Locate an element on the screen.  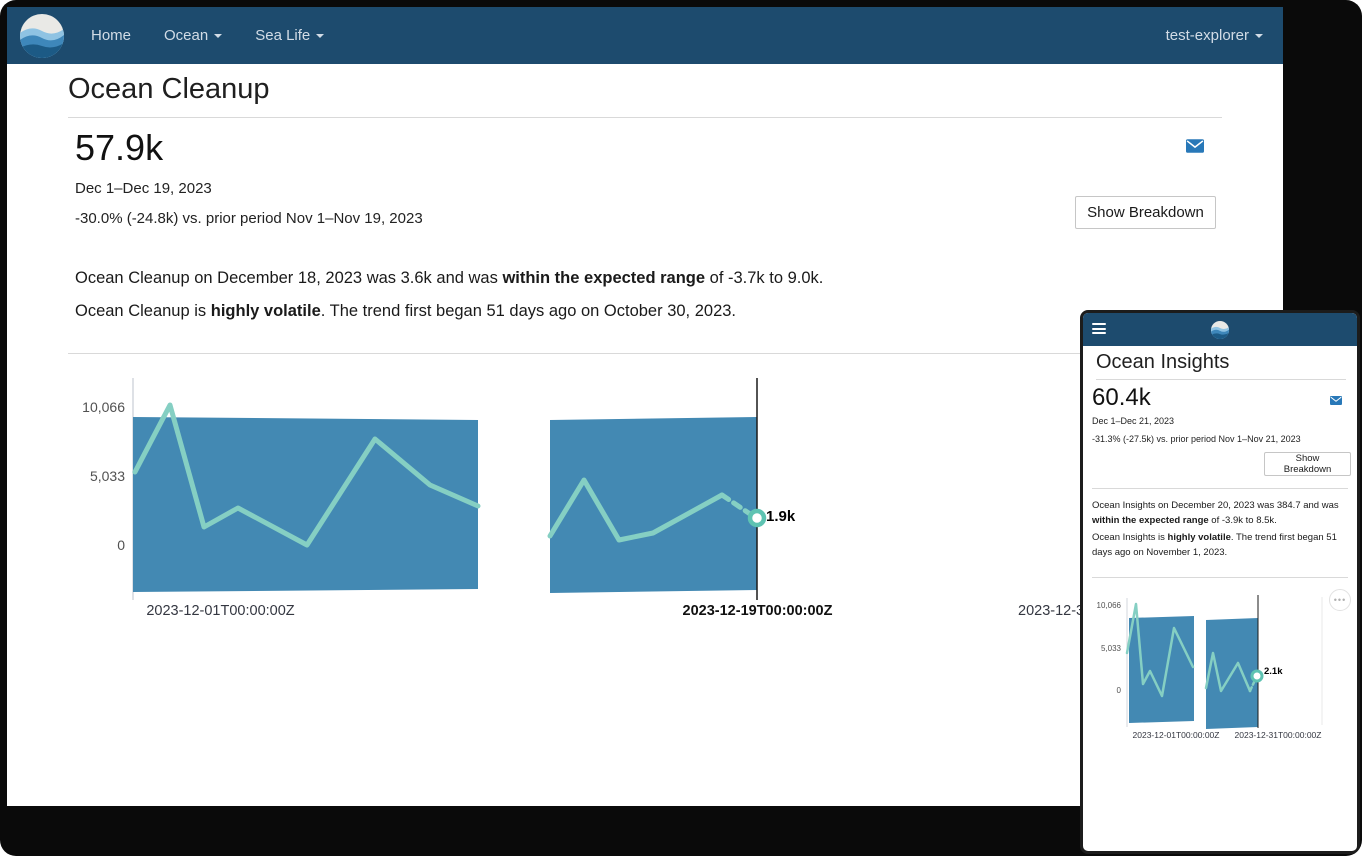
nav-item-ocean: Ocean is located at coordinates (193, 35).